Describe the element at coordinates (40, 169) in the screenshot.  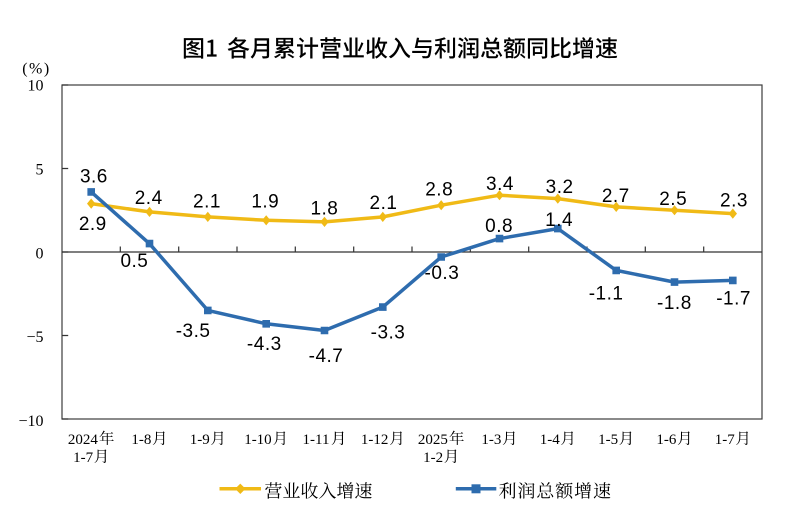
I see `svg-text: 5` at that location.